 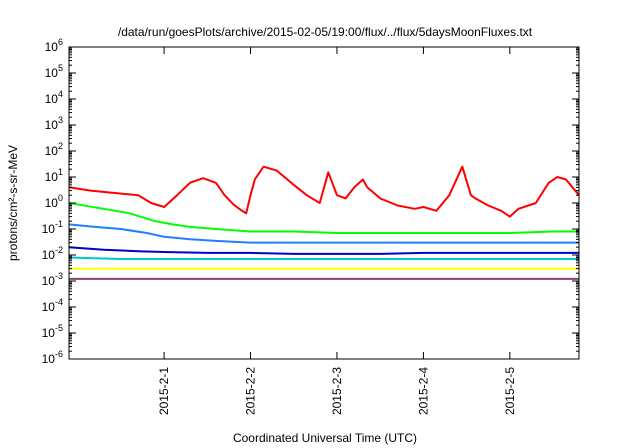 I want to click on y-tick-label: 10⁻⁵, so click(x=52, y=331).